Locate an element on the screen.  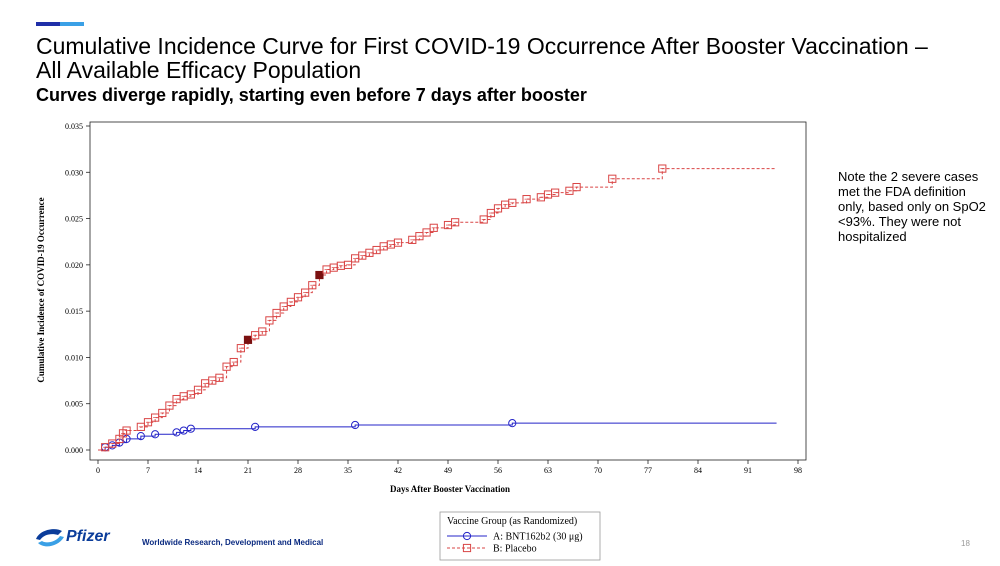
x-axis: 0 7 14 21 28 35 42 49 56 63 70 77 84 91 98 is located at coordinates (449, 467).